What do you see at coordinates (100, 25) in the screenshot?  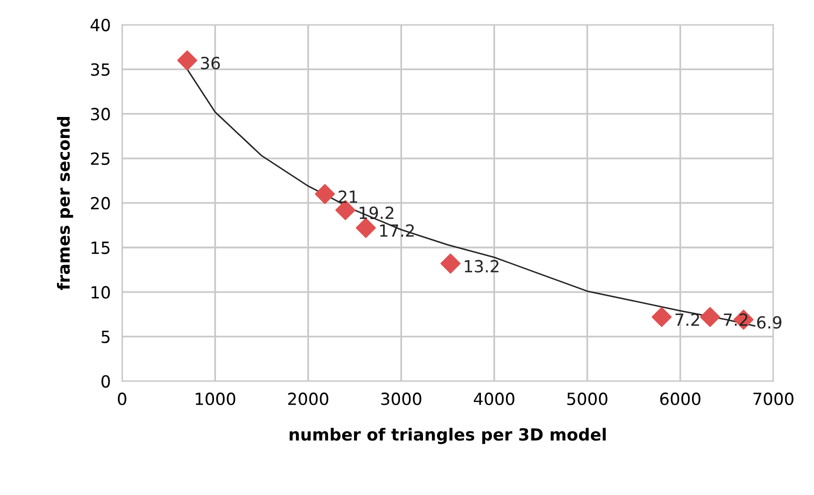 I see `y-tick-label: 40` at bounding box center [100, 25].